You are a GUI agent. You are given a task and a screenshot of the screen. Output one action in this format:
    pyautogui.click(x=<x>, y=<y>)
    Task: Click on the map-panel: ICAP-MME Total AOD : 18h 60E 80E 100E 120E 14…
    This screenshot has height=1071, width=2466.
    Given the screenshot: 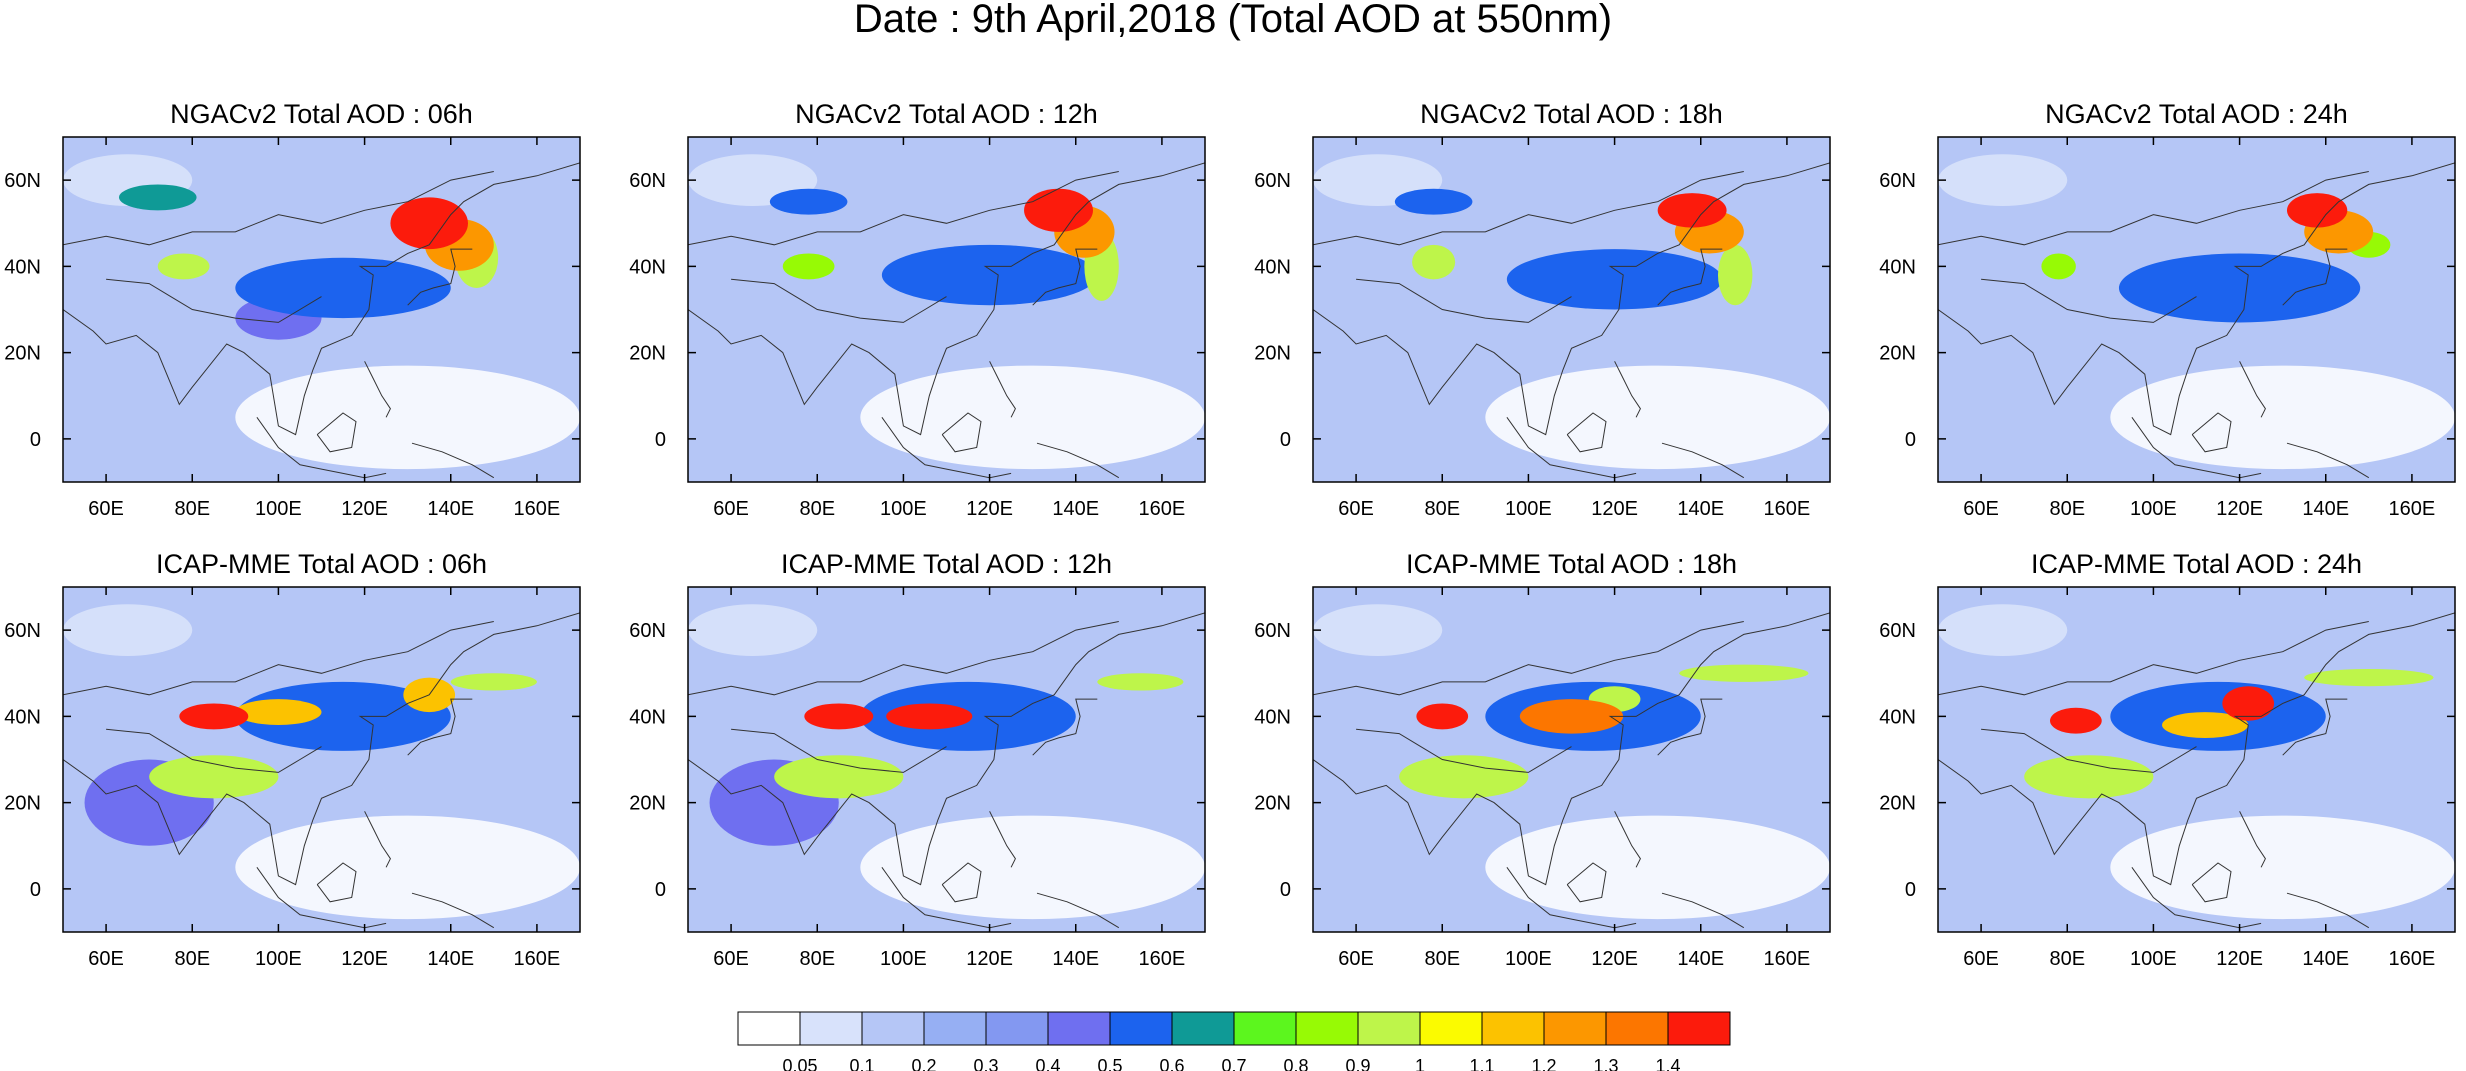 What is the action you would take?
    pyautogui.click(x=1542, y=759)
    